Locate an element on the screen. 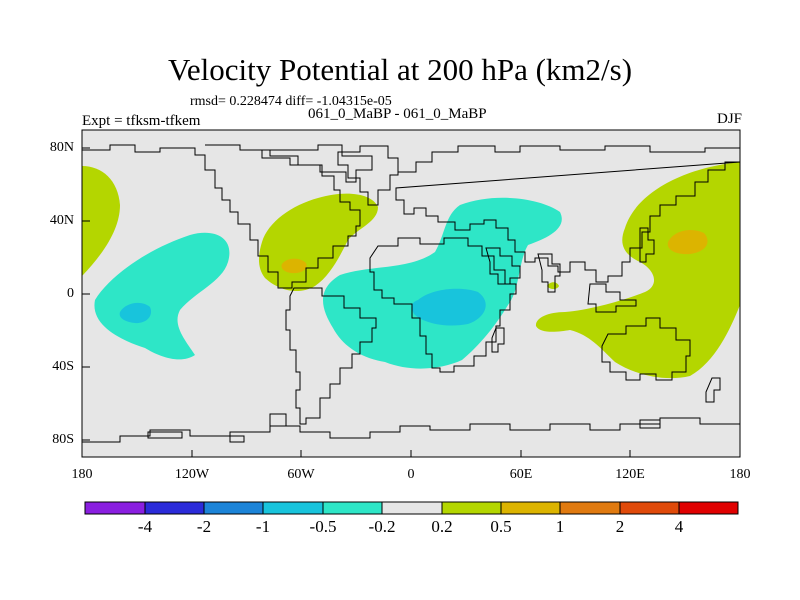 Image resolution: width=800 pixels, height=600 pixels. negative-region-pacific is located at coordinates (162, 296).